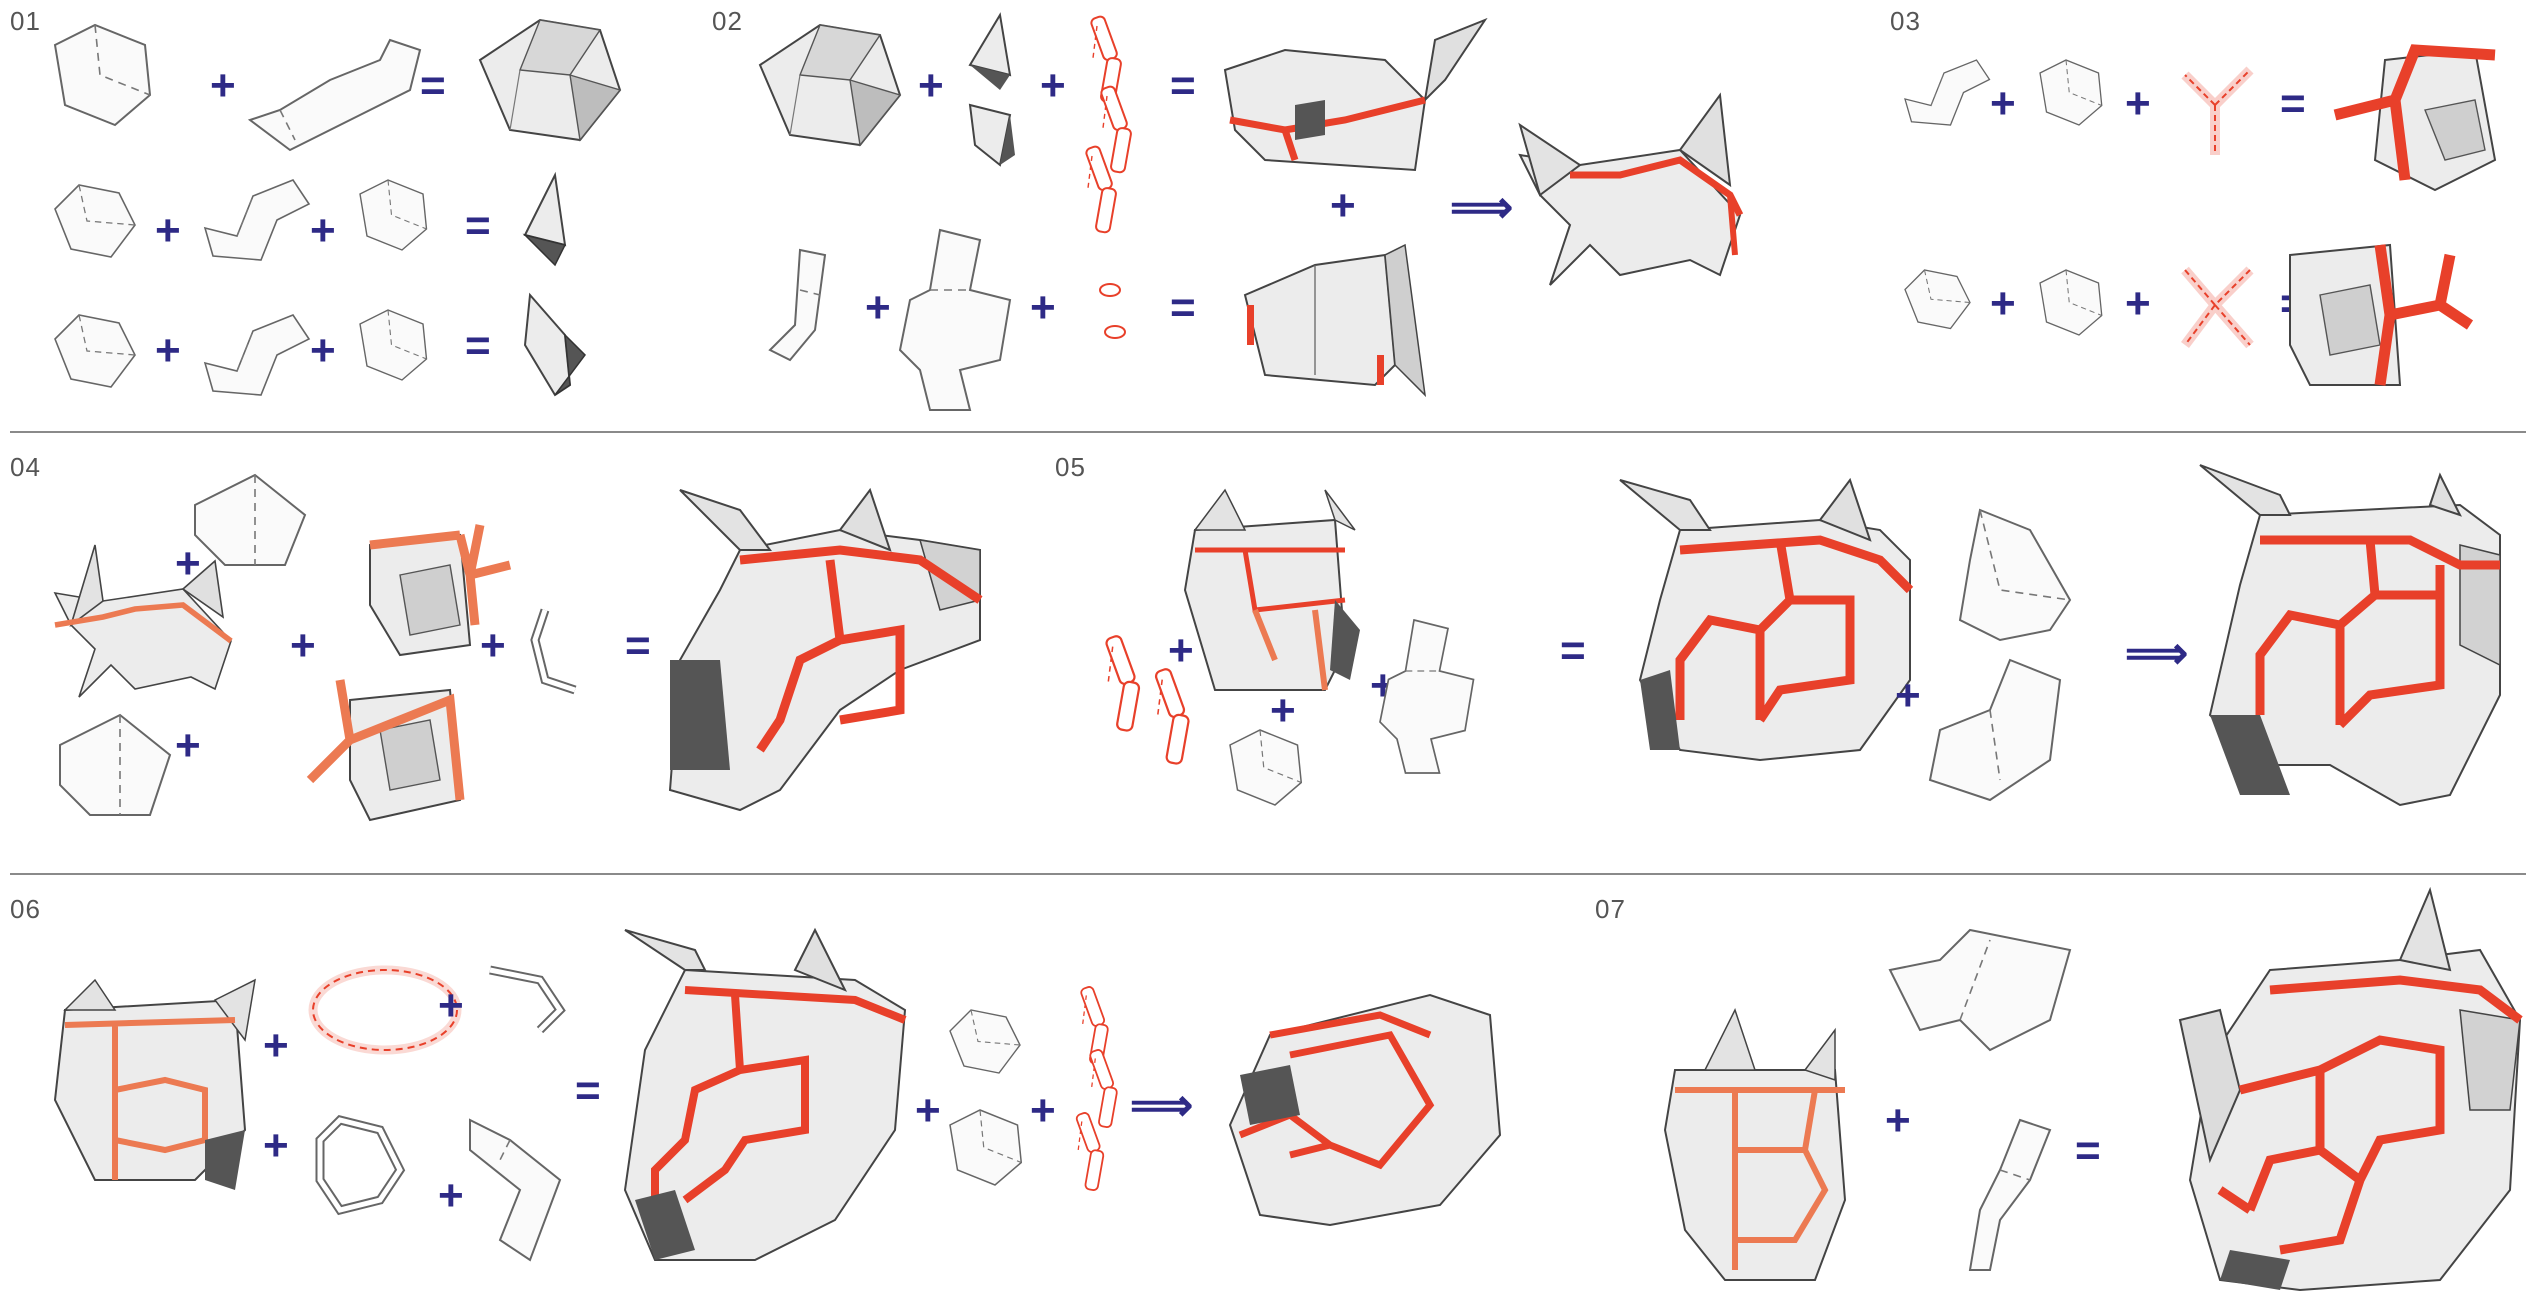 The image size is (2536, 1296). I want to click on assembled-front, so click(1335, 320).